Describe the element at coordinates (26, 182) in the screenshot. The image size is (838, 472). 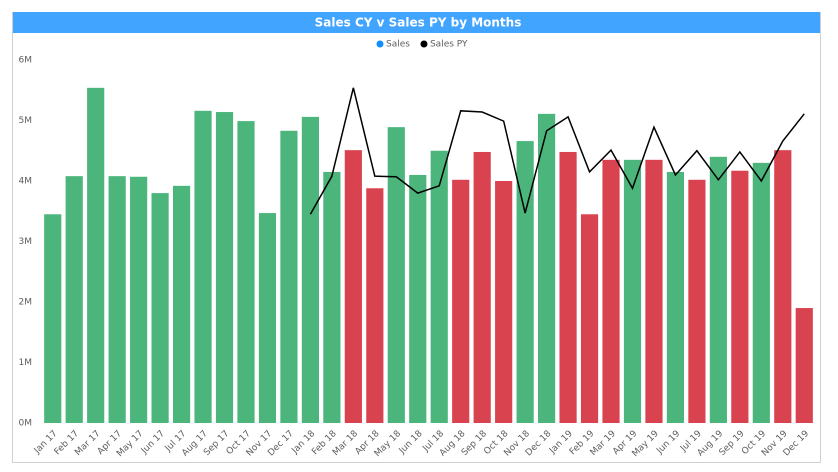
I see `y-tick-label: 4M` at that location.